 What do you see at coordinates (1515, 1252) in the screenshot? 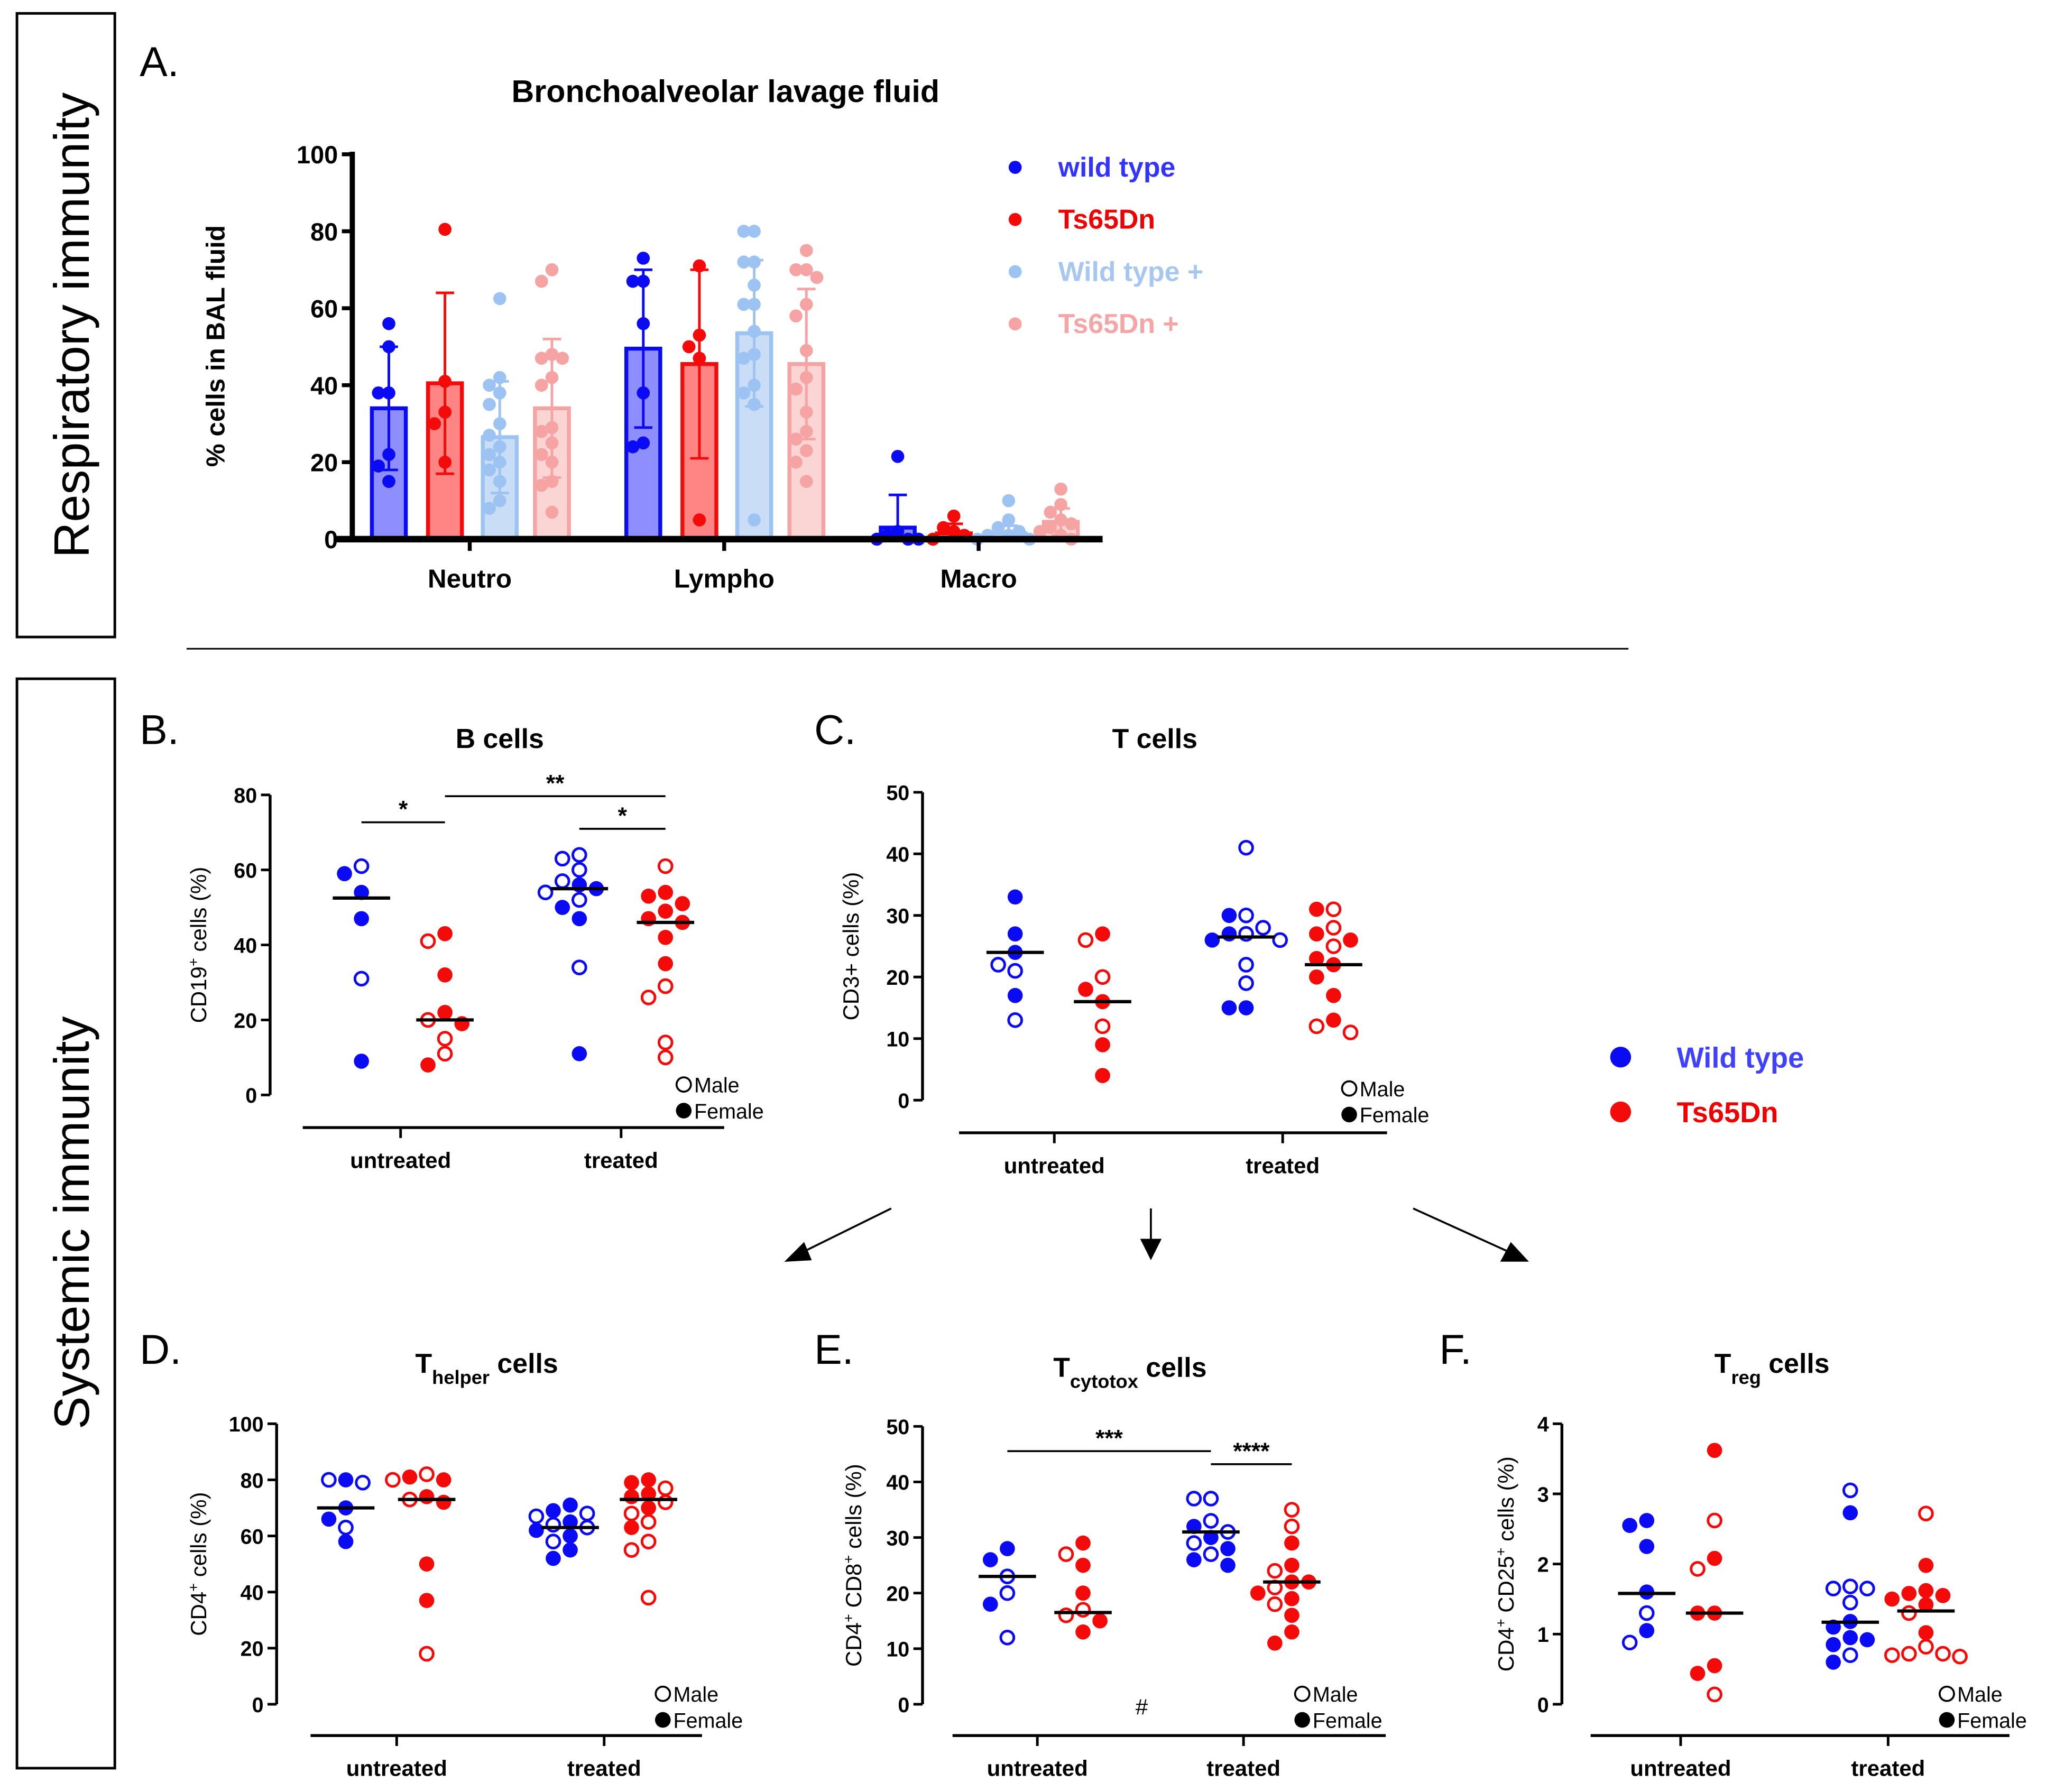
I see `arrowhead-icon` at bounding box center [1515, 1252].